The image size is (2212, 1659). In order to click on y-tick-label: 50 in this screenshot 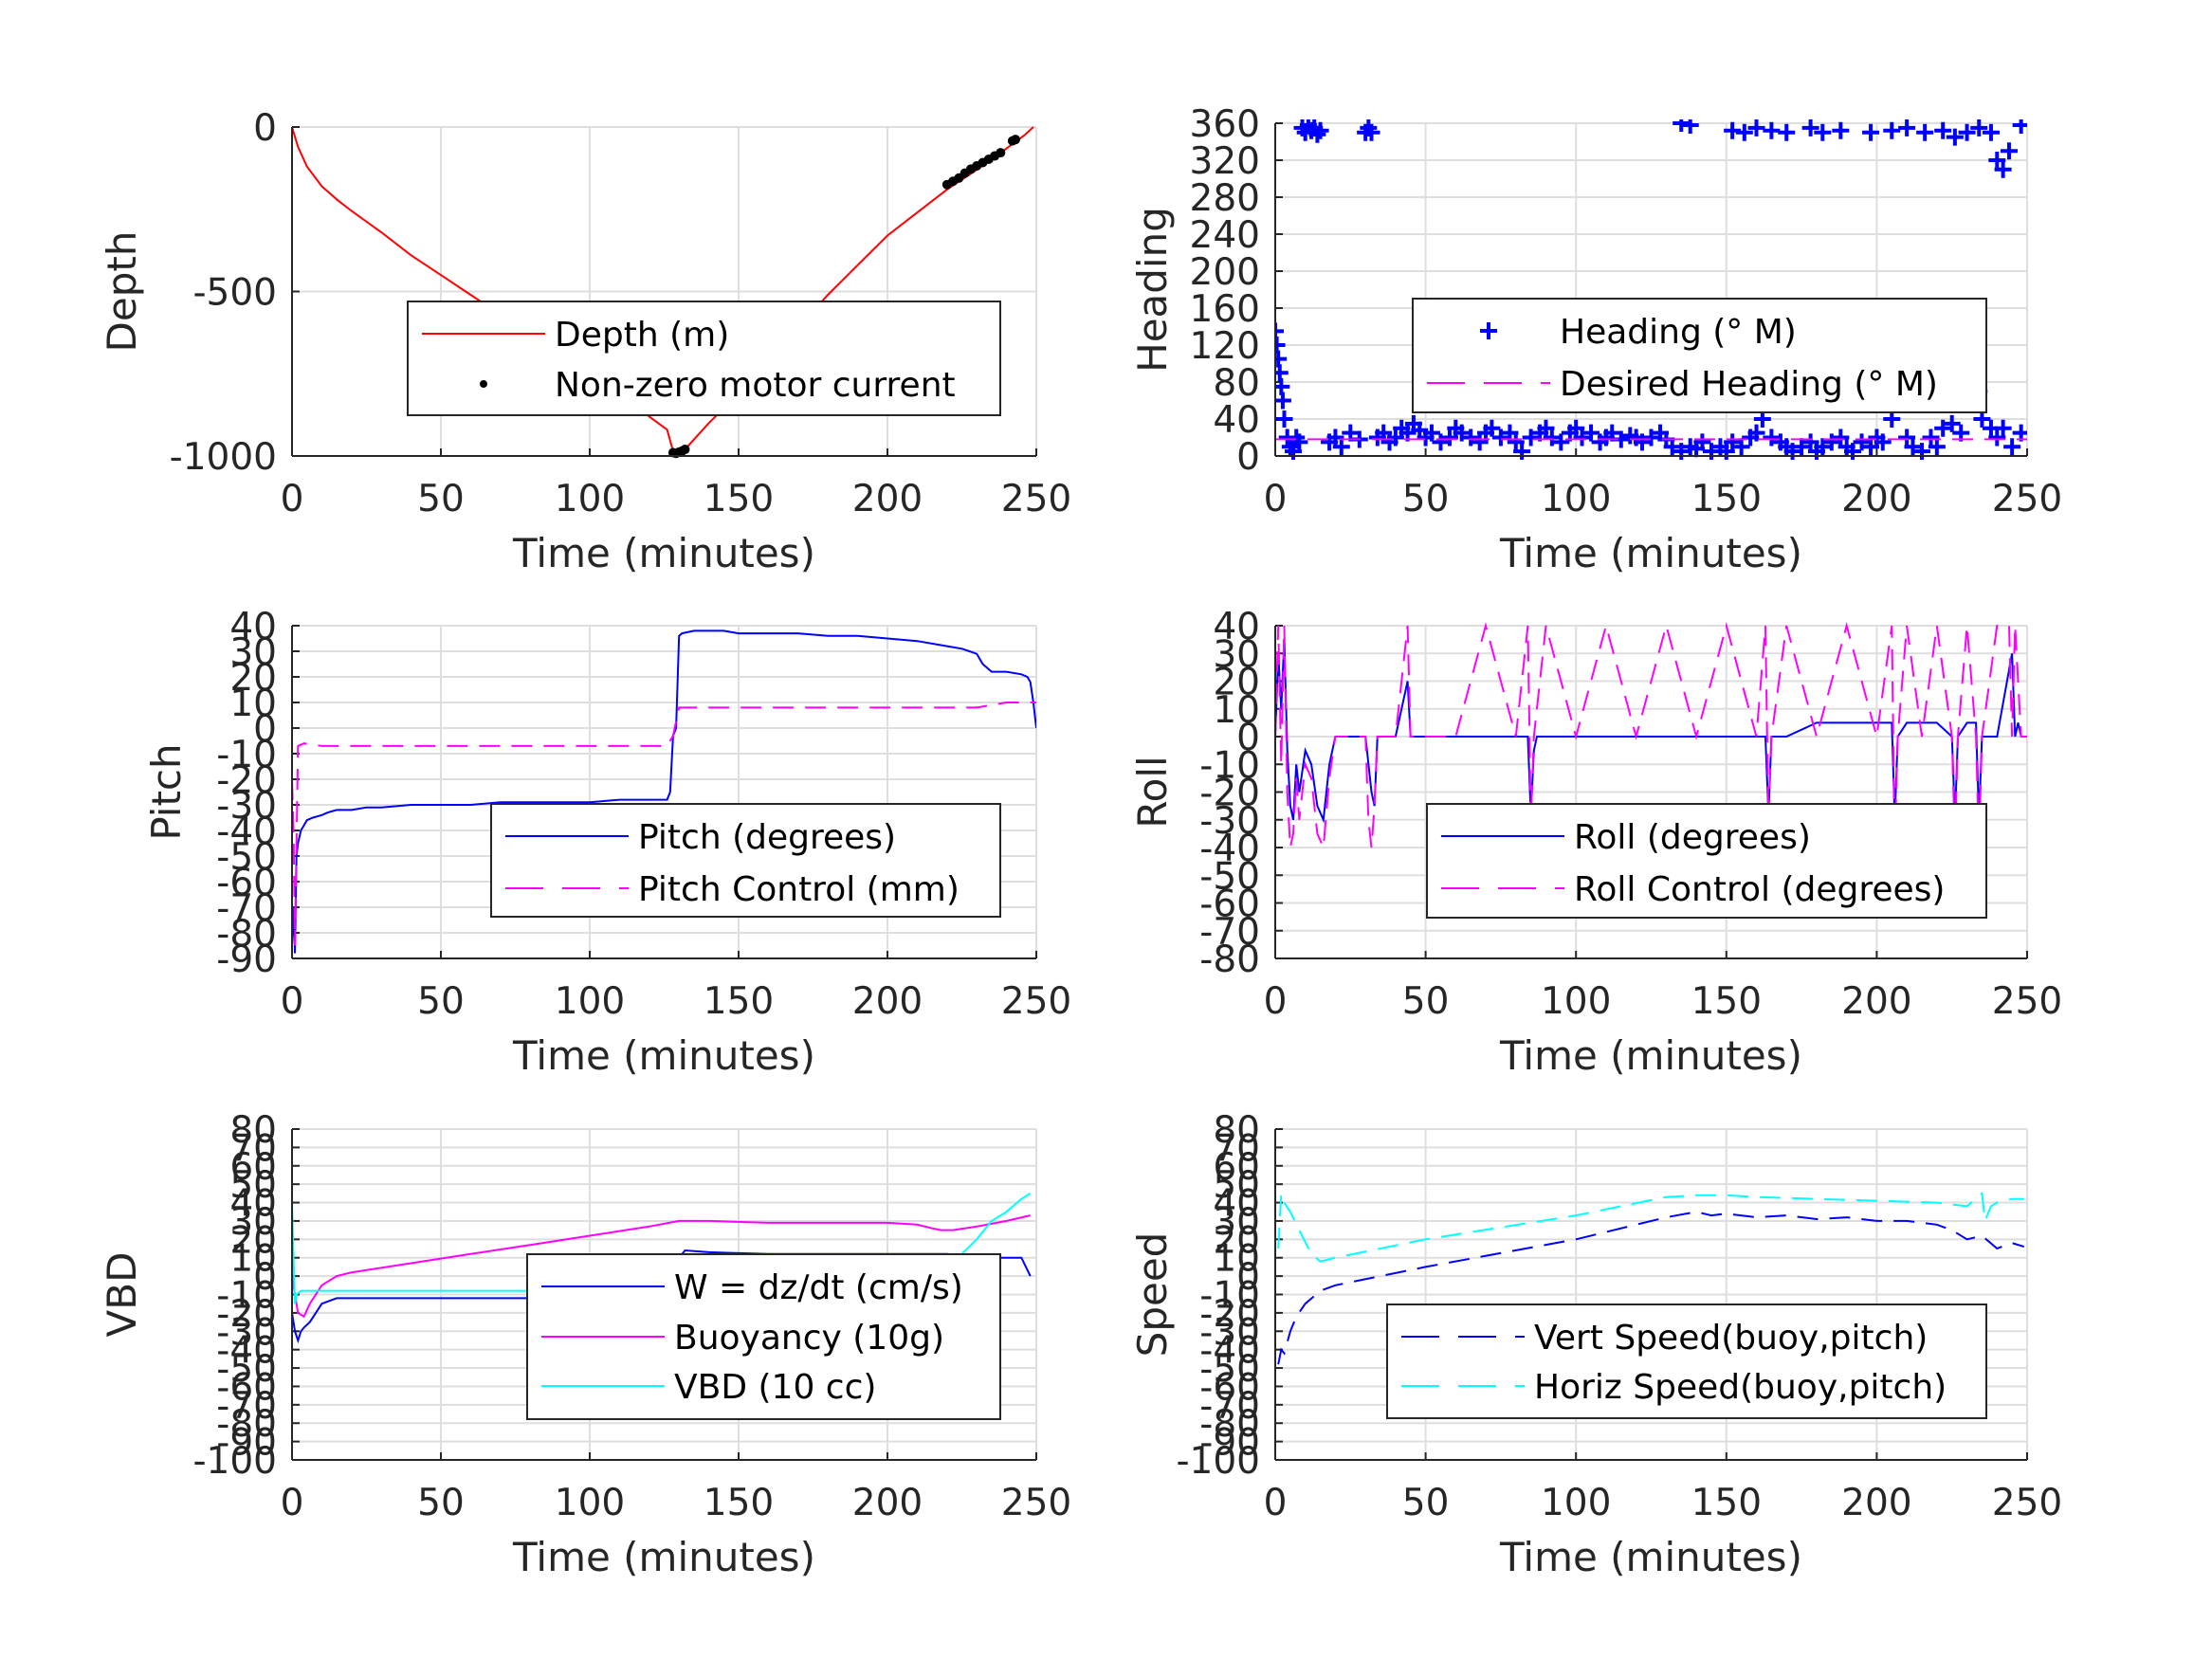, I will do `click(253, 1185)`.